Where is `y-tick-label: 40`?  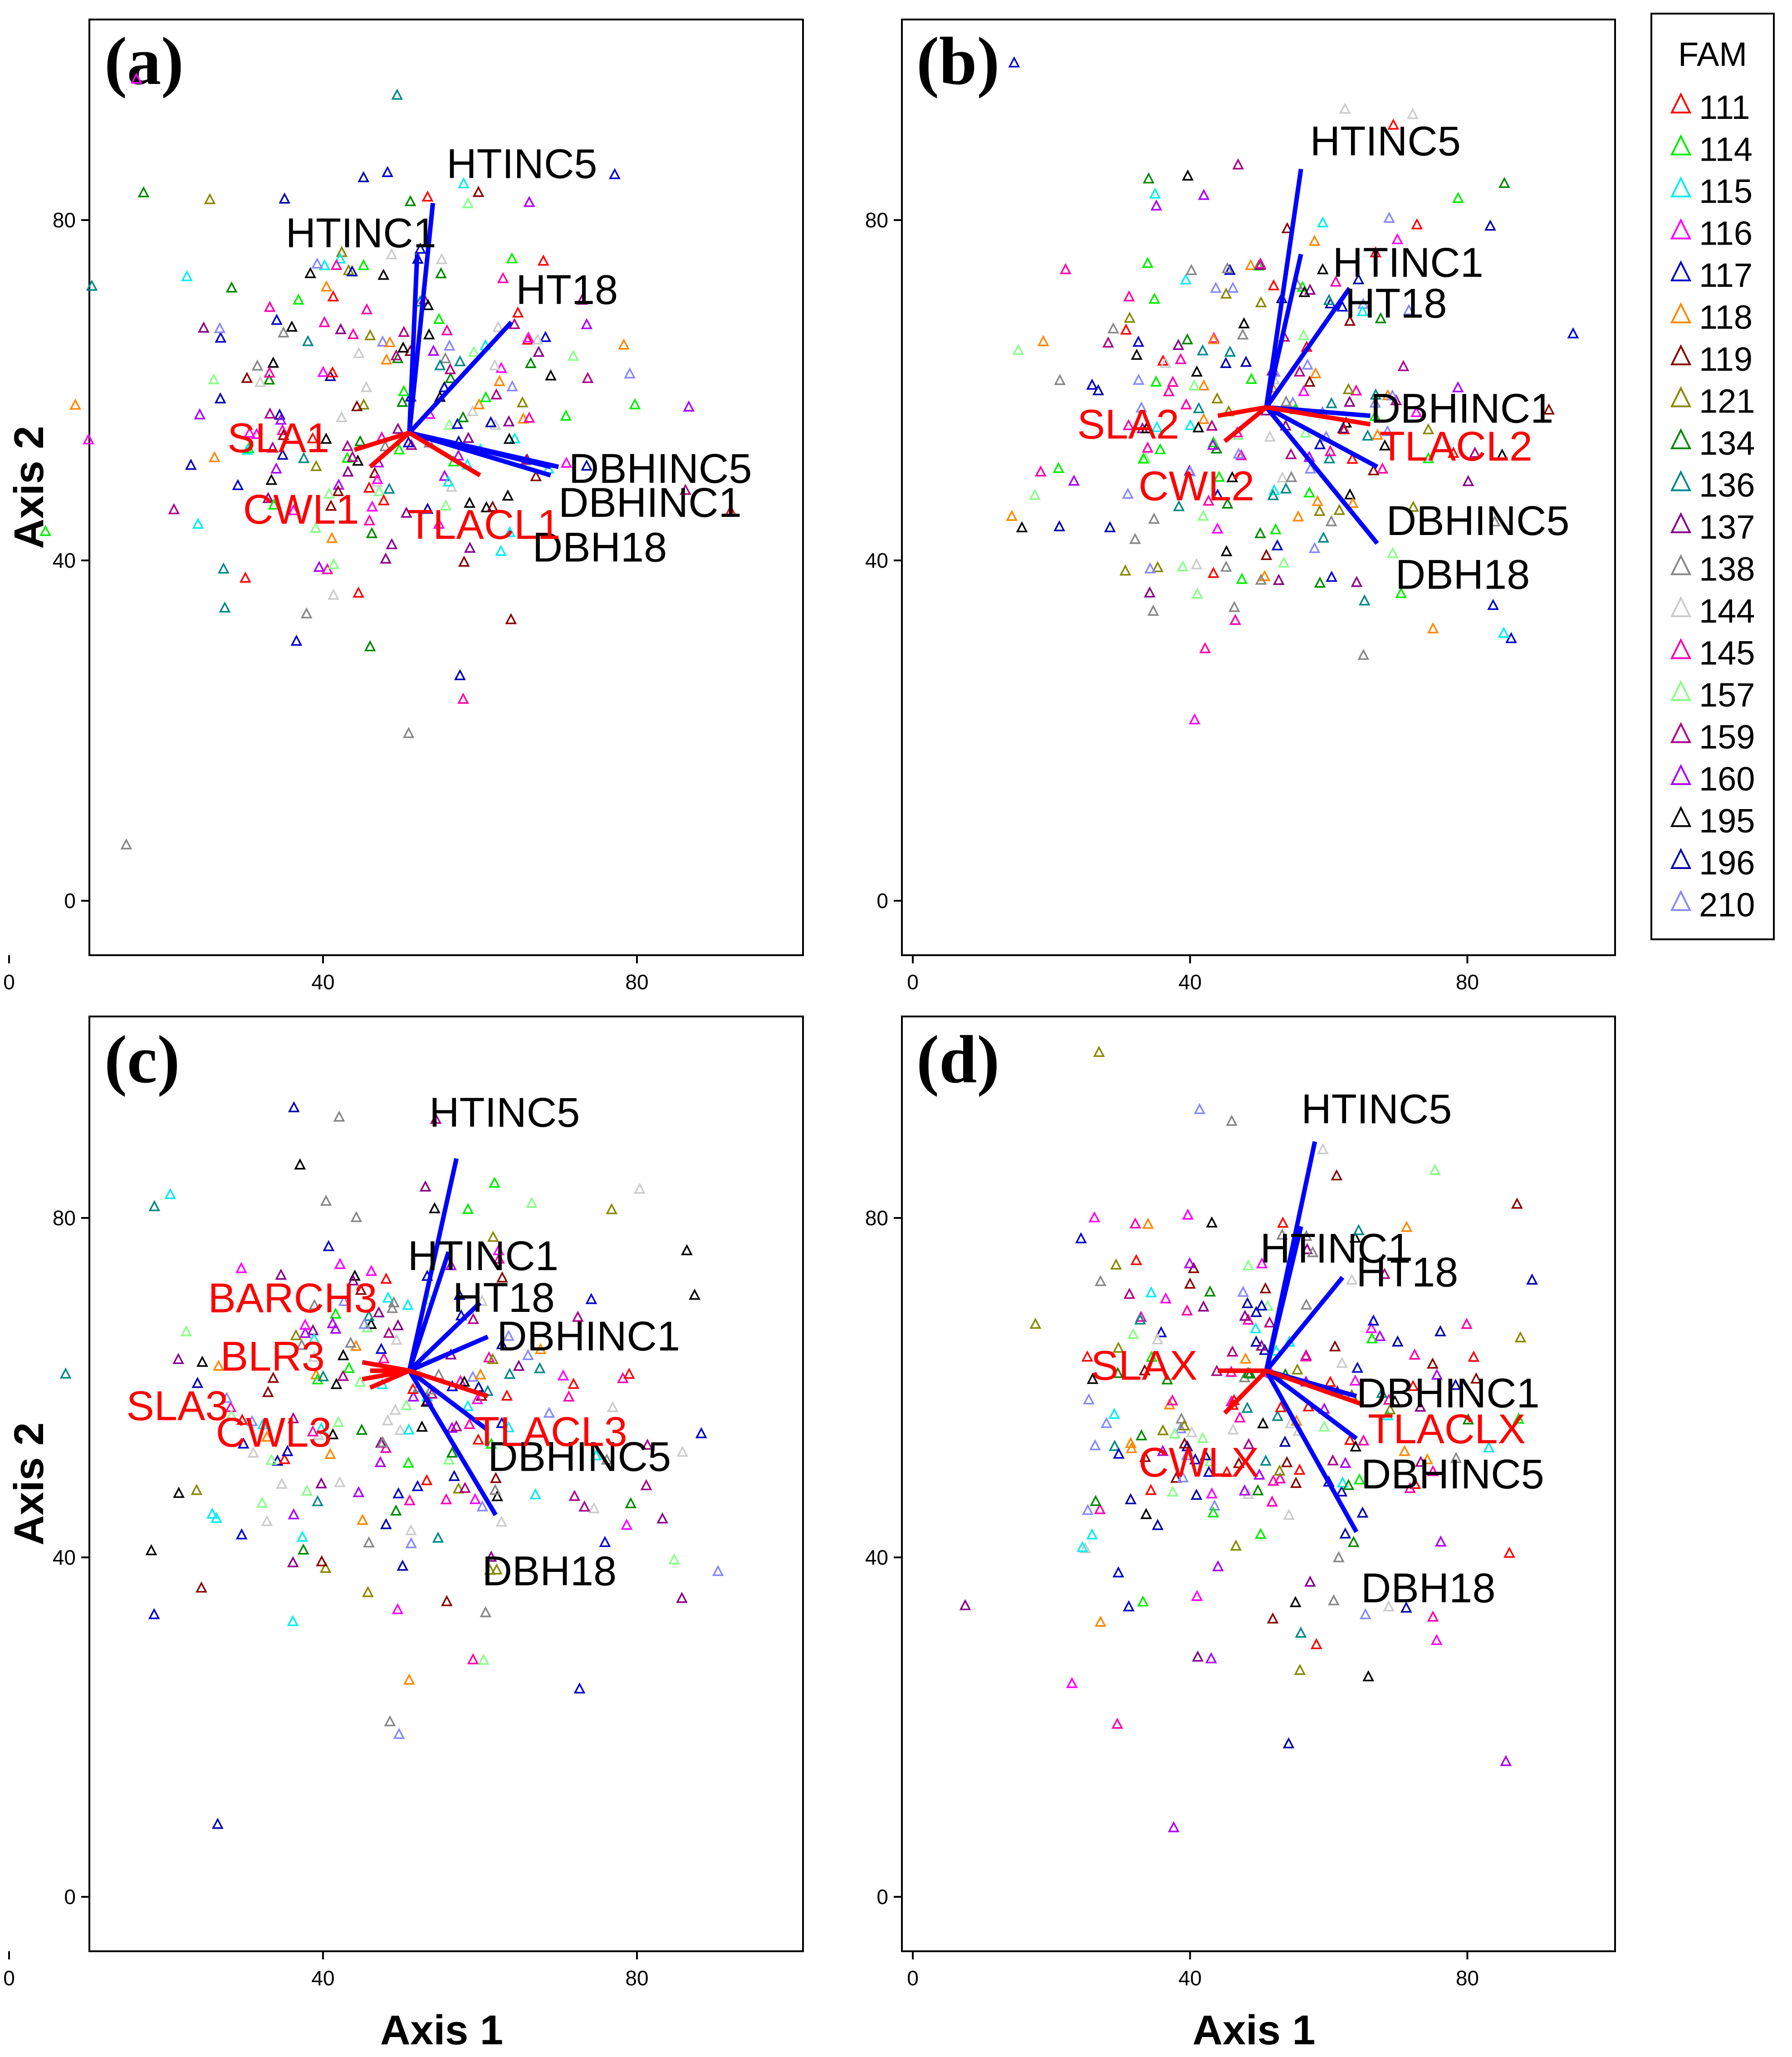
y-tick-label: 40 is located at coordinates (877, 1557).